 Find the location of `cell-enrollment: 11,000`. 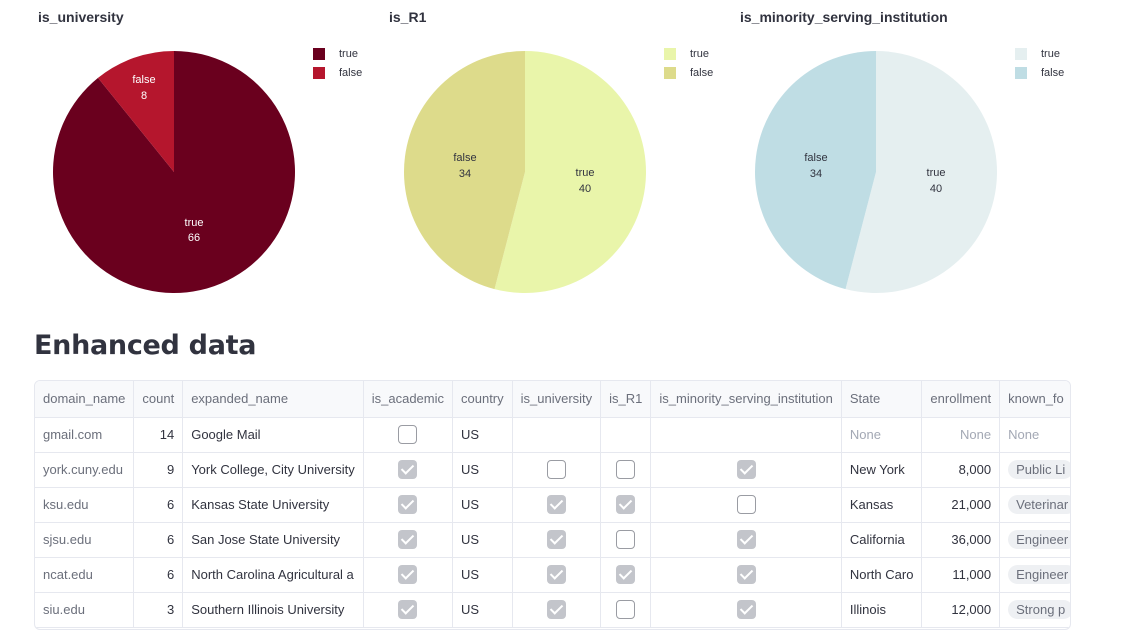

cell-enrollment: 11,000 is located at coordinates (961, 575).